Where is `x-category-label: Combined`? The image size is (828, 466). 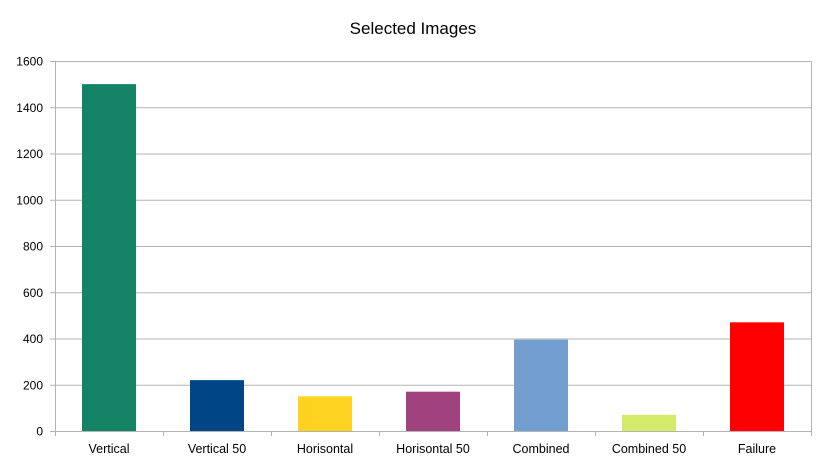
x-category-label: Combined is located at coordinates (541, 449).